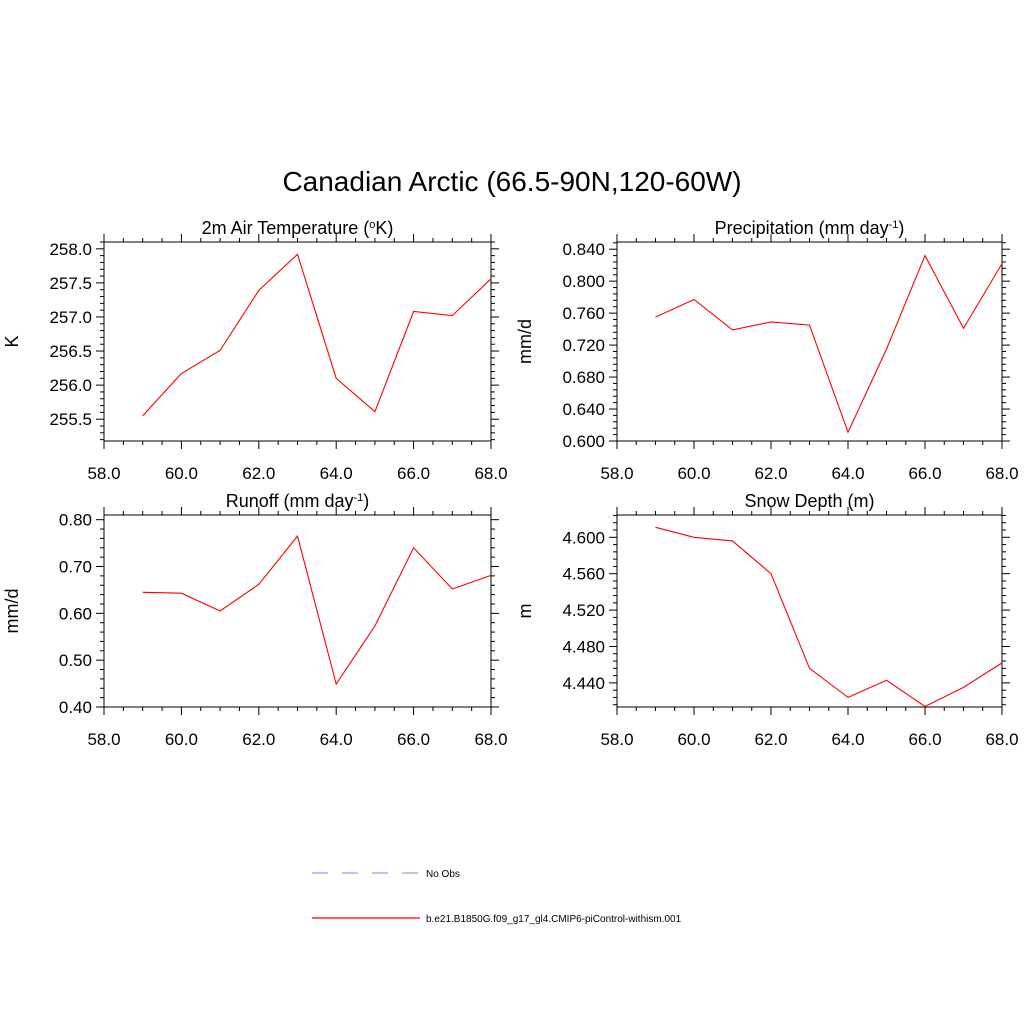 The image size is (1024, 1024). What do you see at coordinates (75, 613) in the screenshot?
I see `y-tick-label: 0.60` at bounding box center [75, 613].